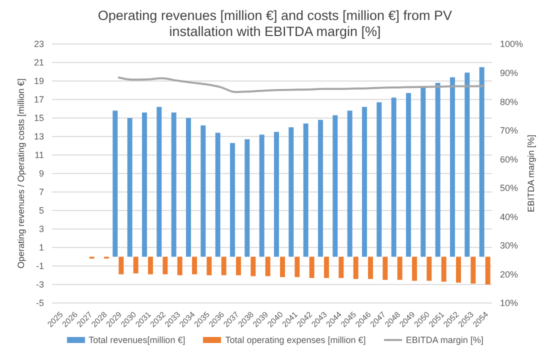  Describe the element at coordinates (39, 155) in the screenshot. I see `y-tick-label: 11` at that location.